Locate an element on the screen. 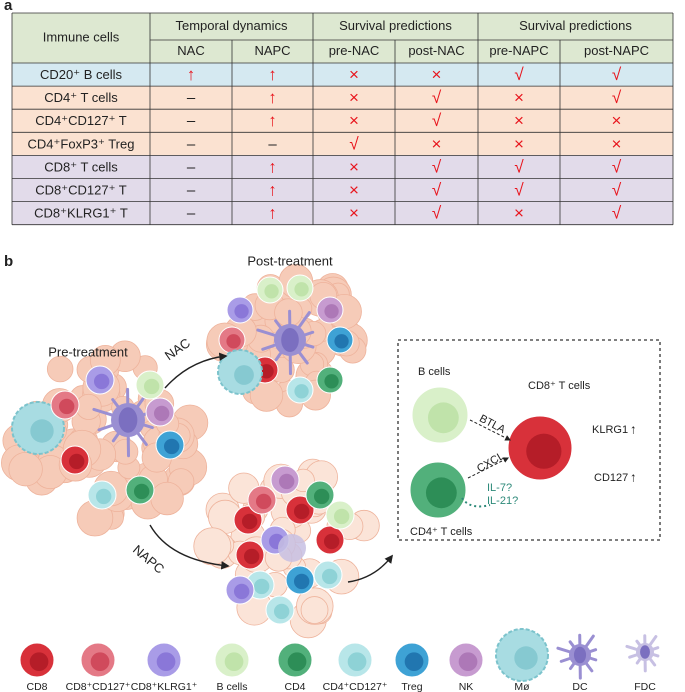 This screenshot has width=685, height=692. legend-label: DC is located at coordinates (580, 686).